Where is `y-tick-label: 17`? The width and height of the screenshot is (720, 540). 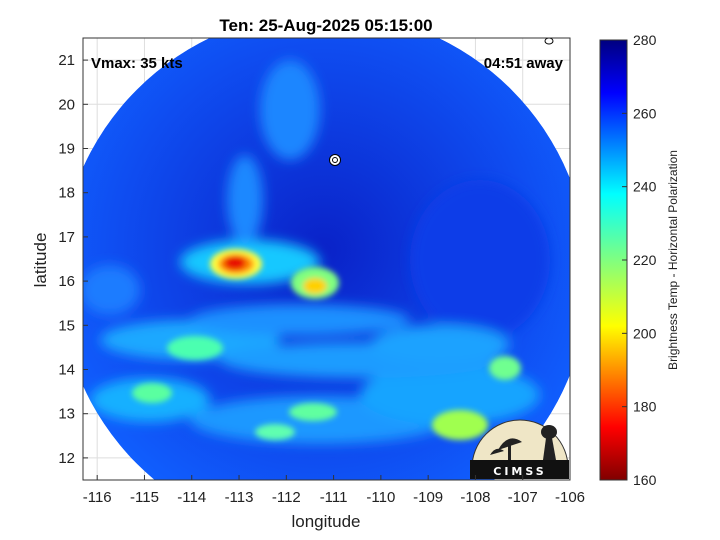
y-tick-label: 17 is located at coordinates (66, 237).